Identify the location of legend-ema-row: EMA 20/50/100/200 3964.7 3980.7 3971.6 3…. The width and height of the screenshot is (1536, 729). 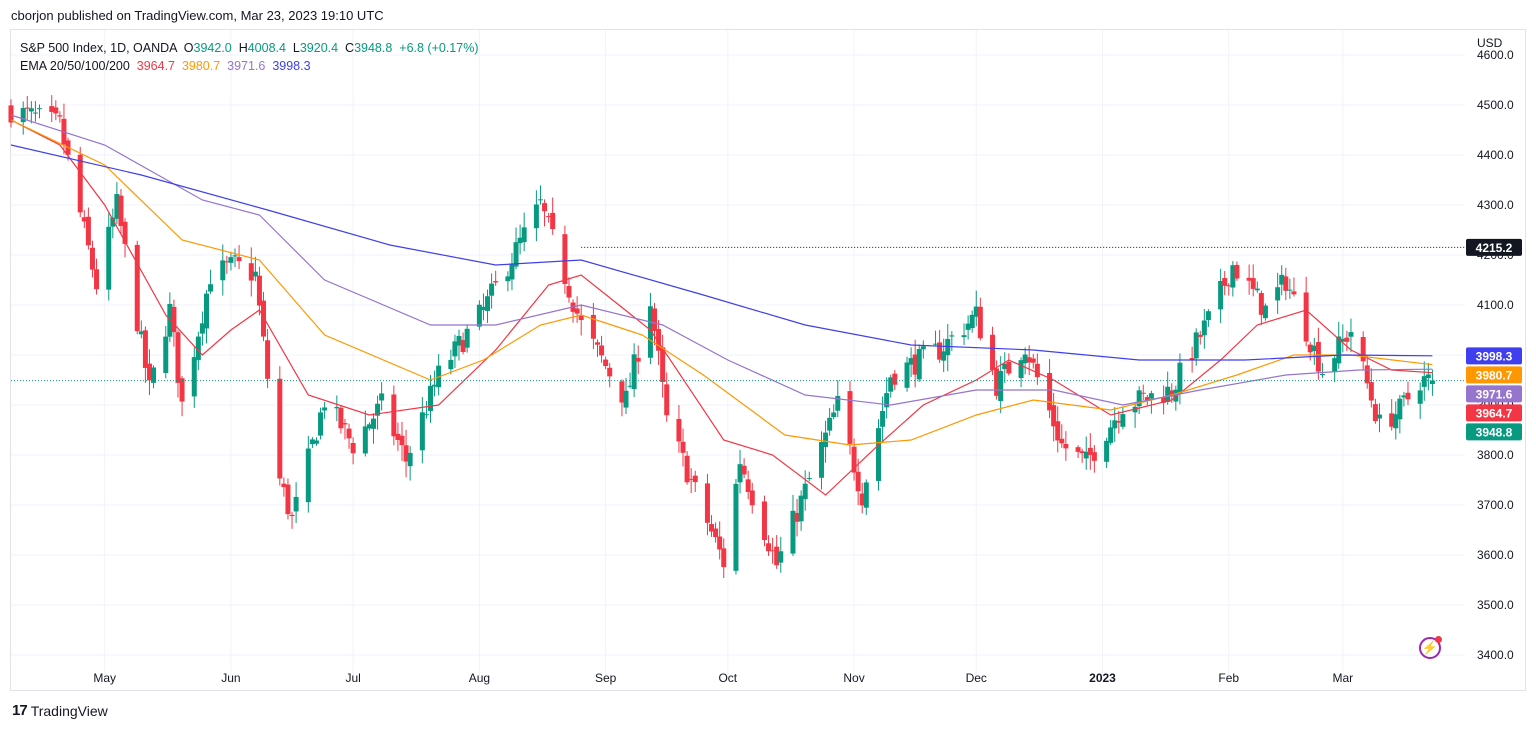
(249, 66).